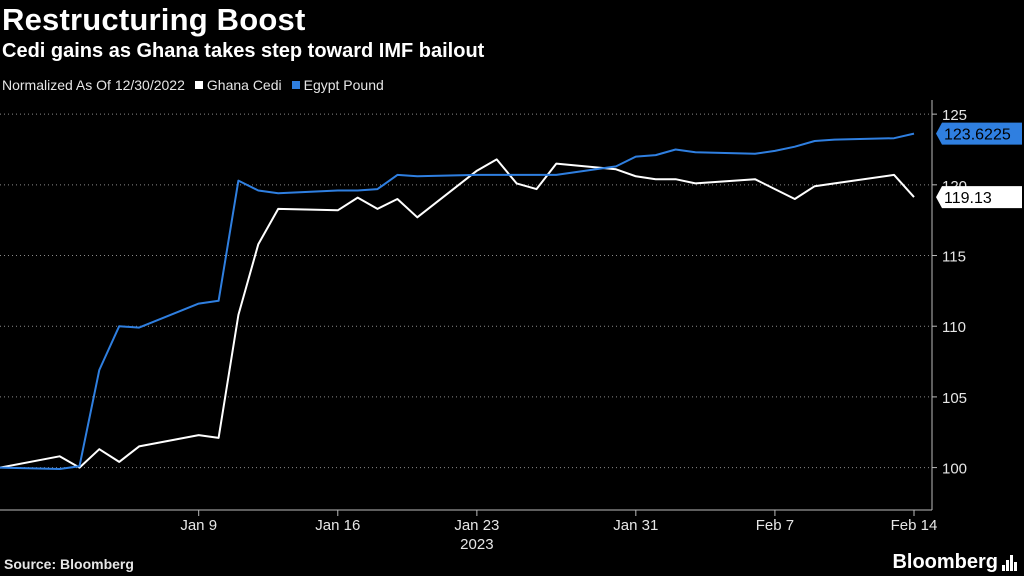 This screenshot has width=1024, height=576. Describe the element at coordinates (69, 564) in the screenshot. I see `source-note: Source: Bloomberg` at that location.